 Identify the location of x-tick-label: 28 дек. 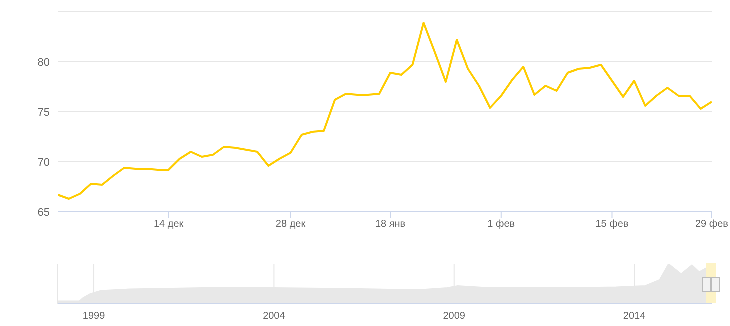
(291, 224).